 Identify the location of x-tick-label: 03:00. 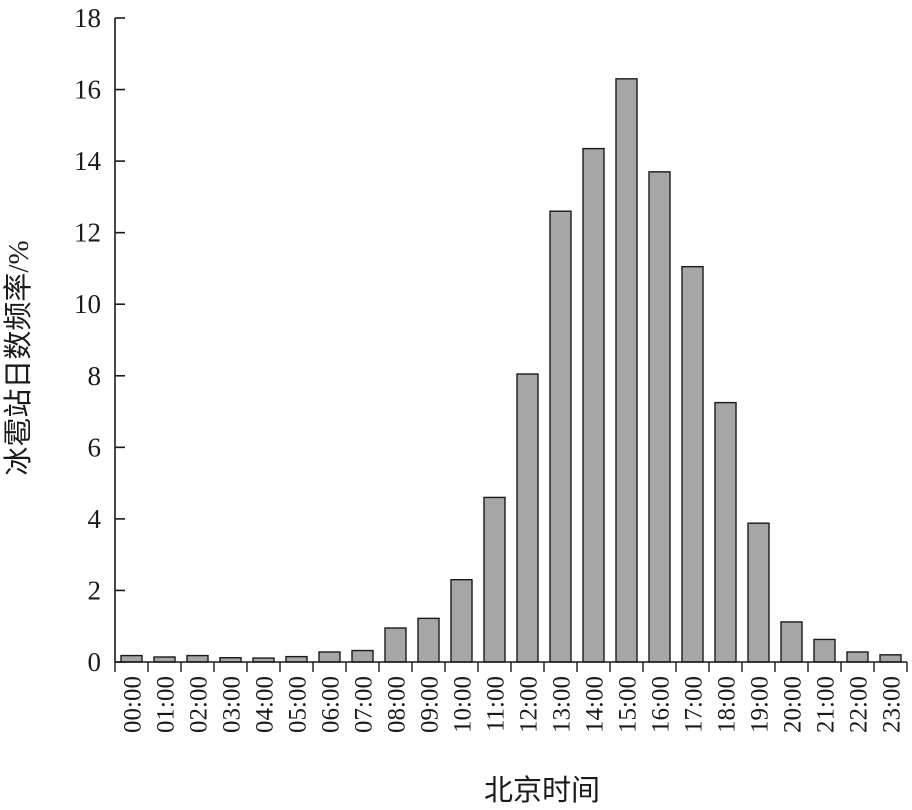
(232, 704).